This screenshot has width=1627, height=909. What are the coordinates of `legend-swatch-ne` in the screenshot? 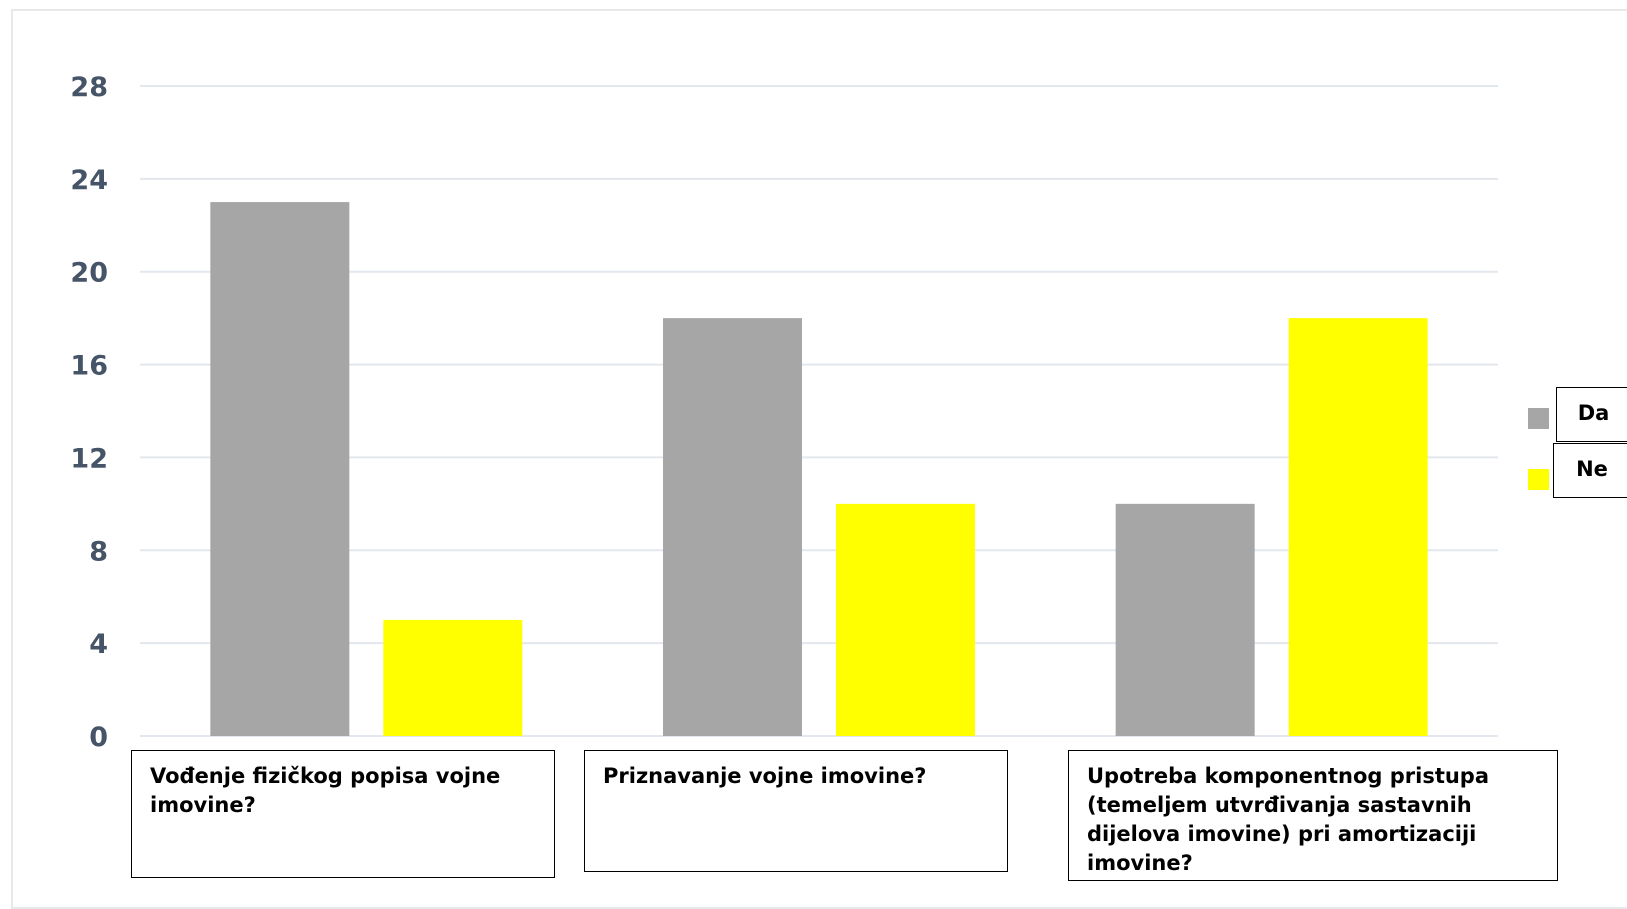 It's located at (1538, 479).